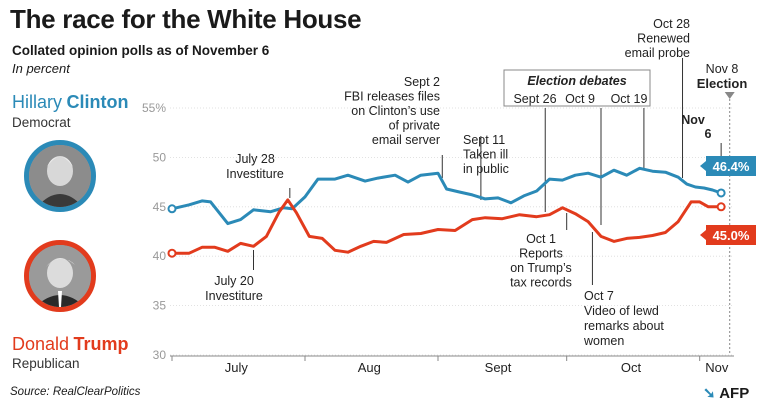 This screenshot has height=409, width=768. Describe the element at coordinates (255, 159) in the screenshot. I see `annotation-july28-line: July 28` at that location.